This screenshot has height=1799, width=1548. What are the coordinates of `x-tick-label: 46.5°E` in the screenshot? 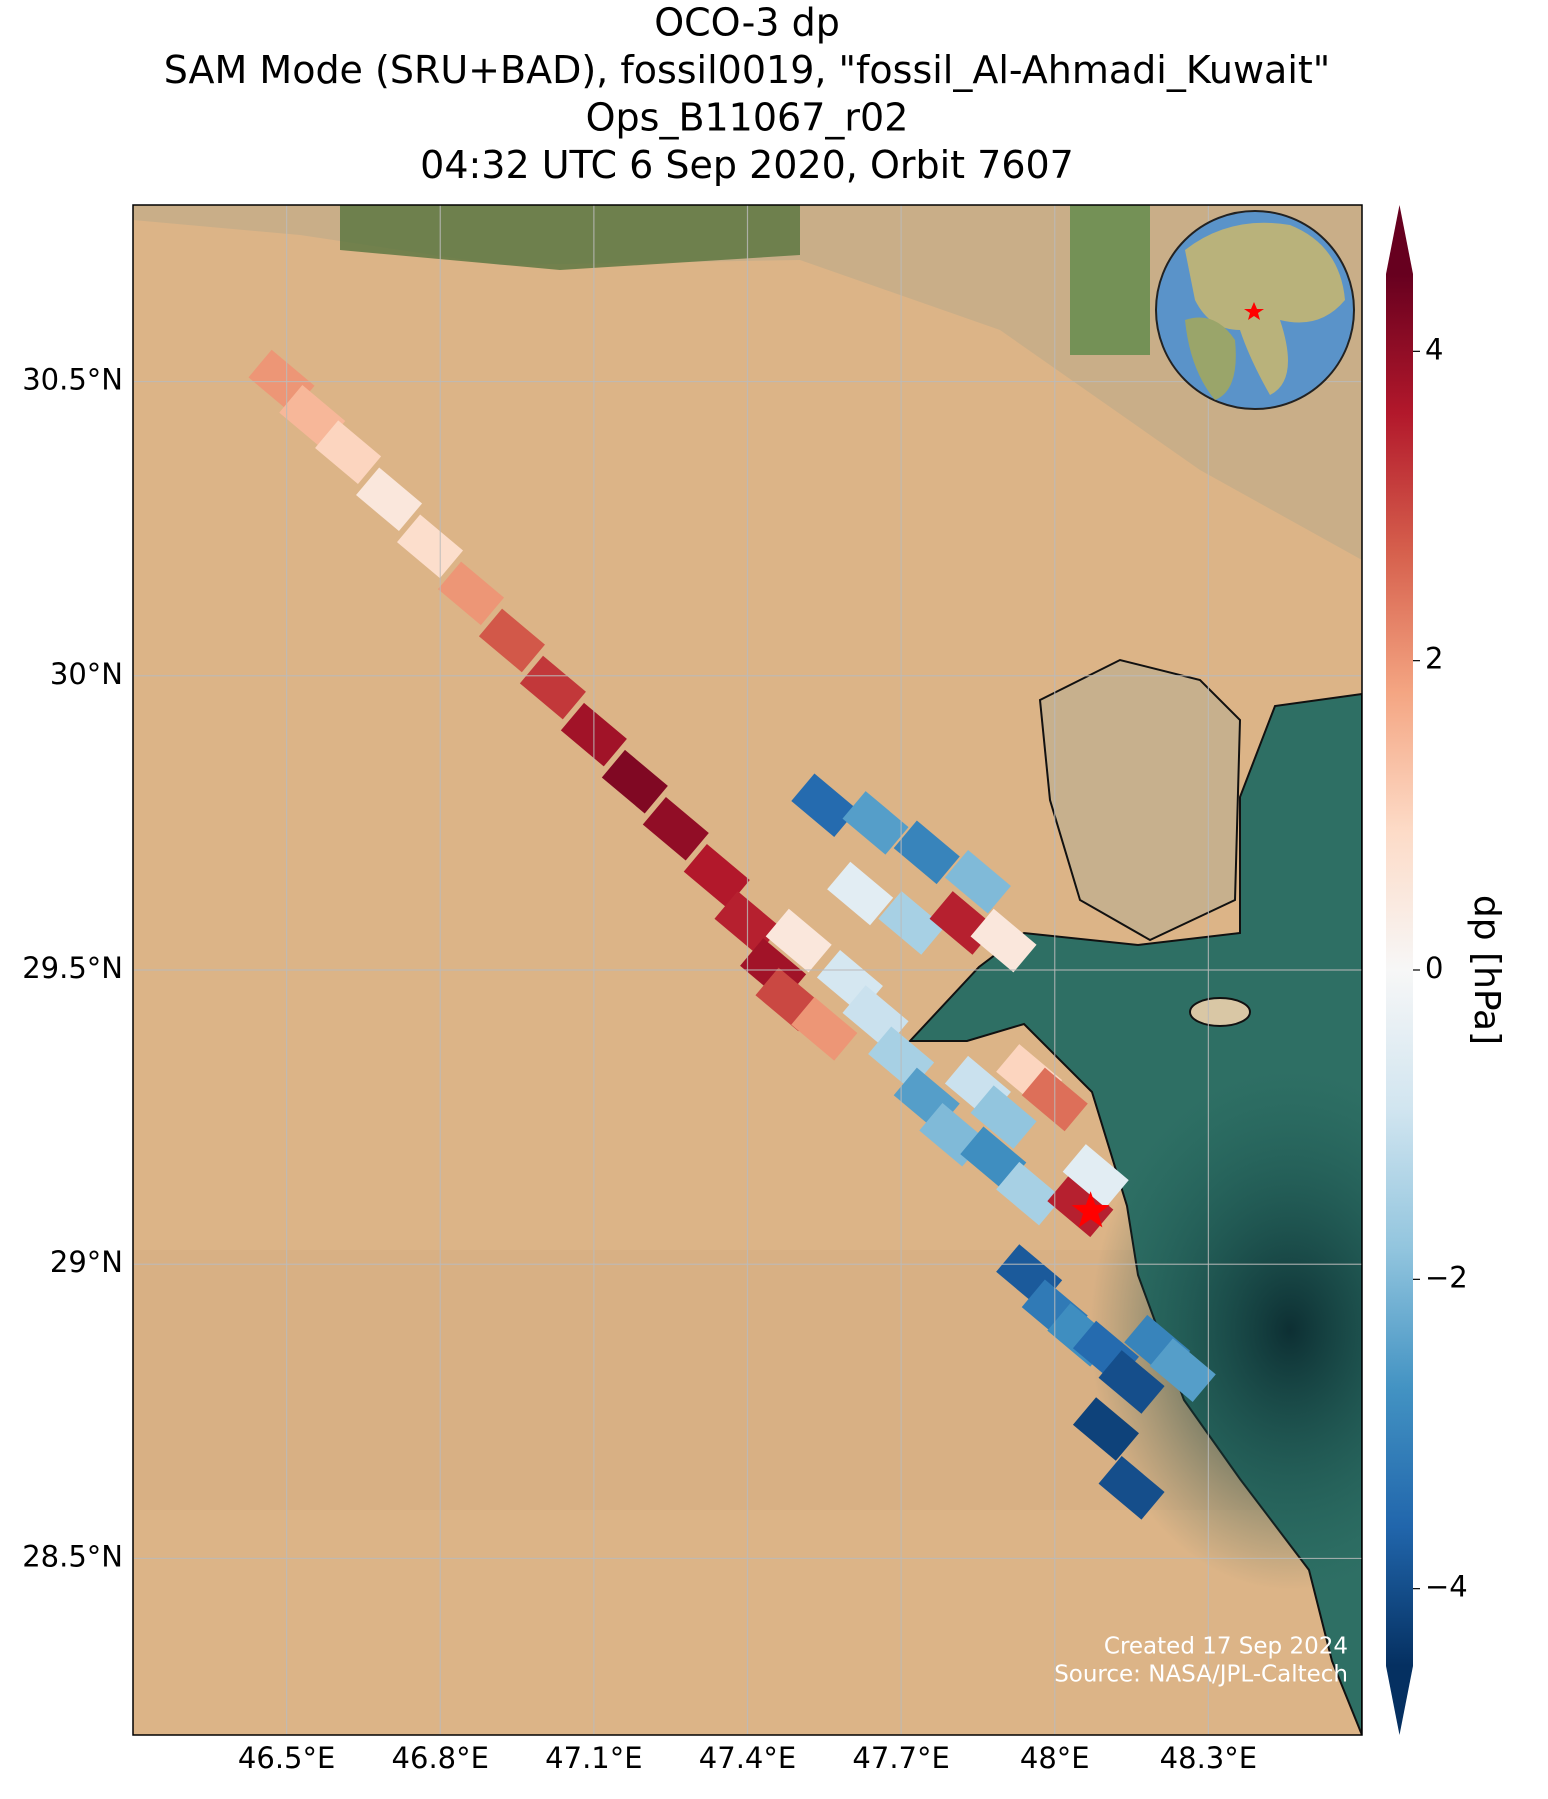 It's located at (286, 1758).